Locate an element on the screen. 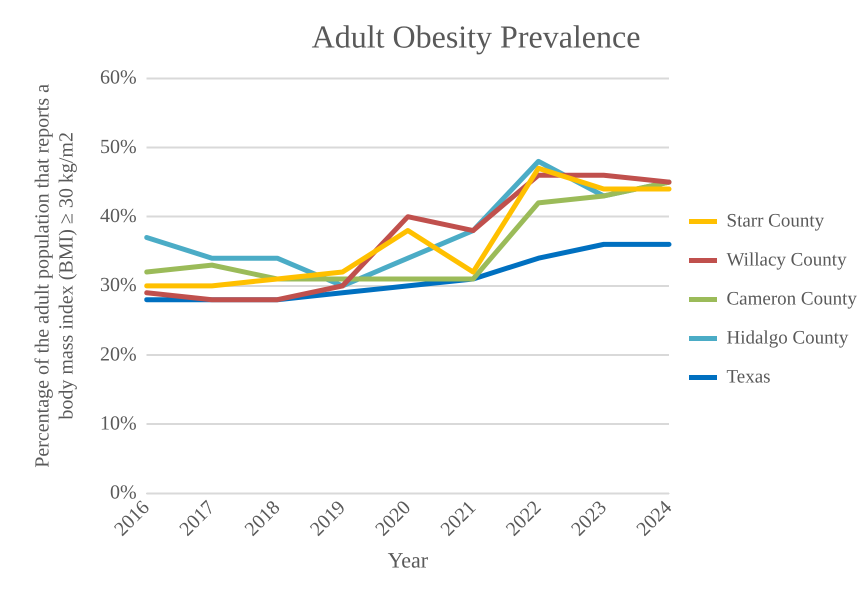  y-tick-label: 50% is located at coordinates (118, 147).